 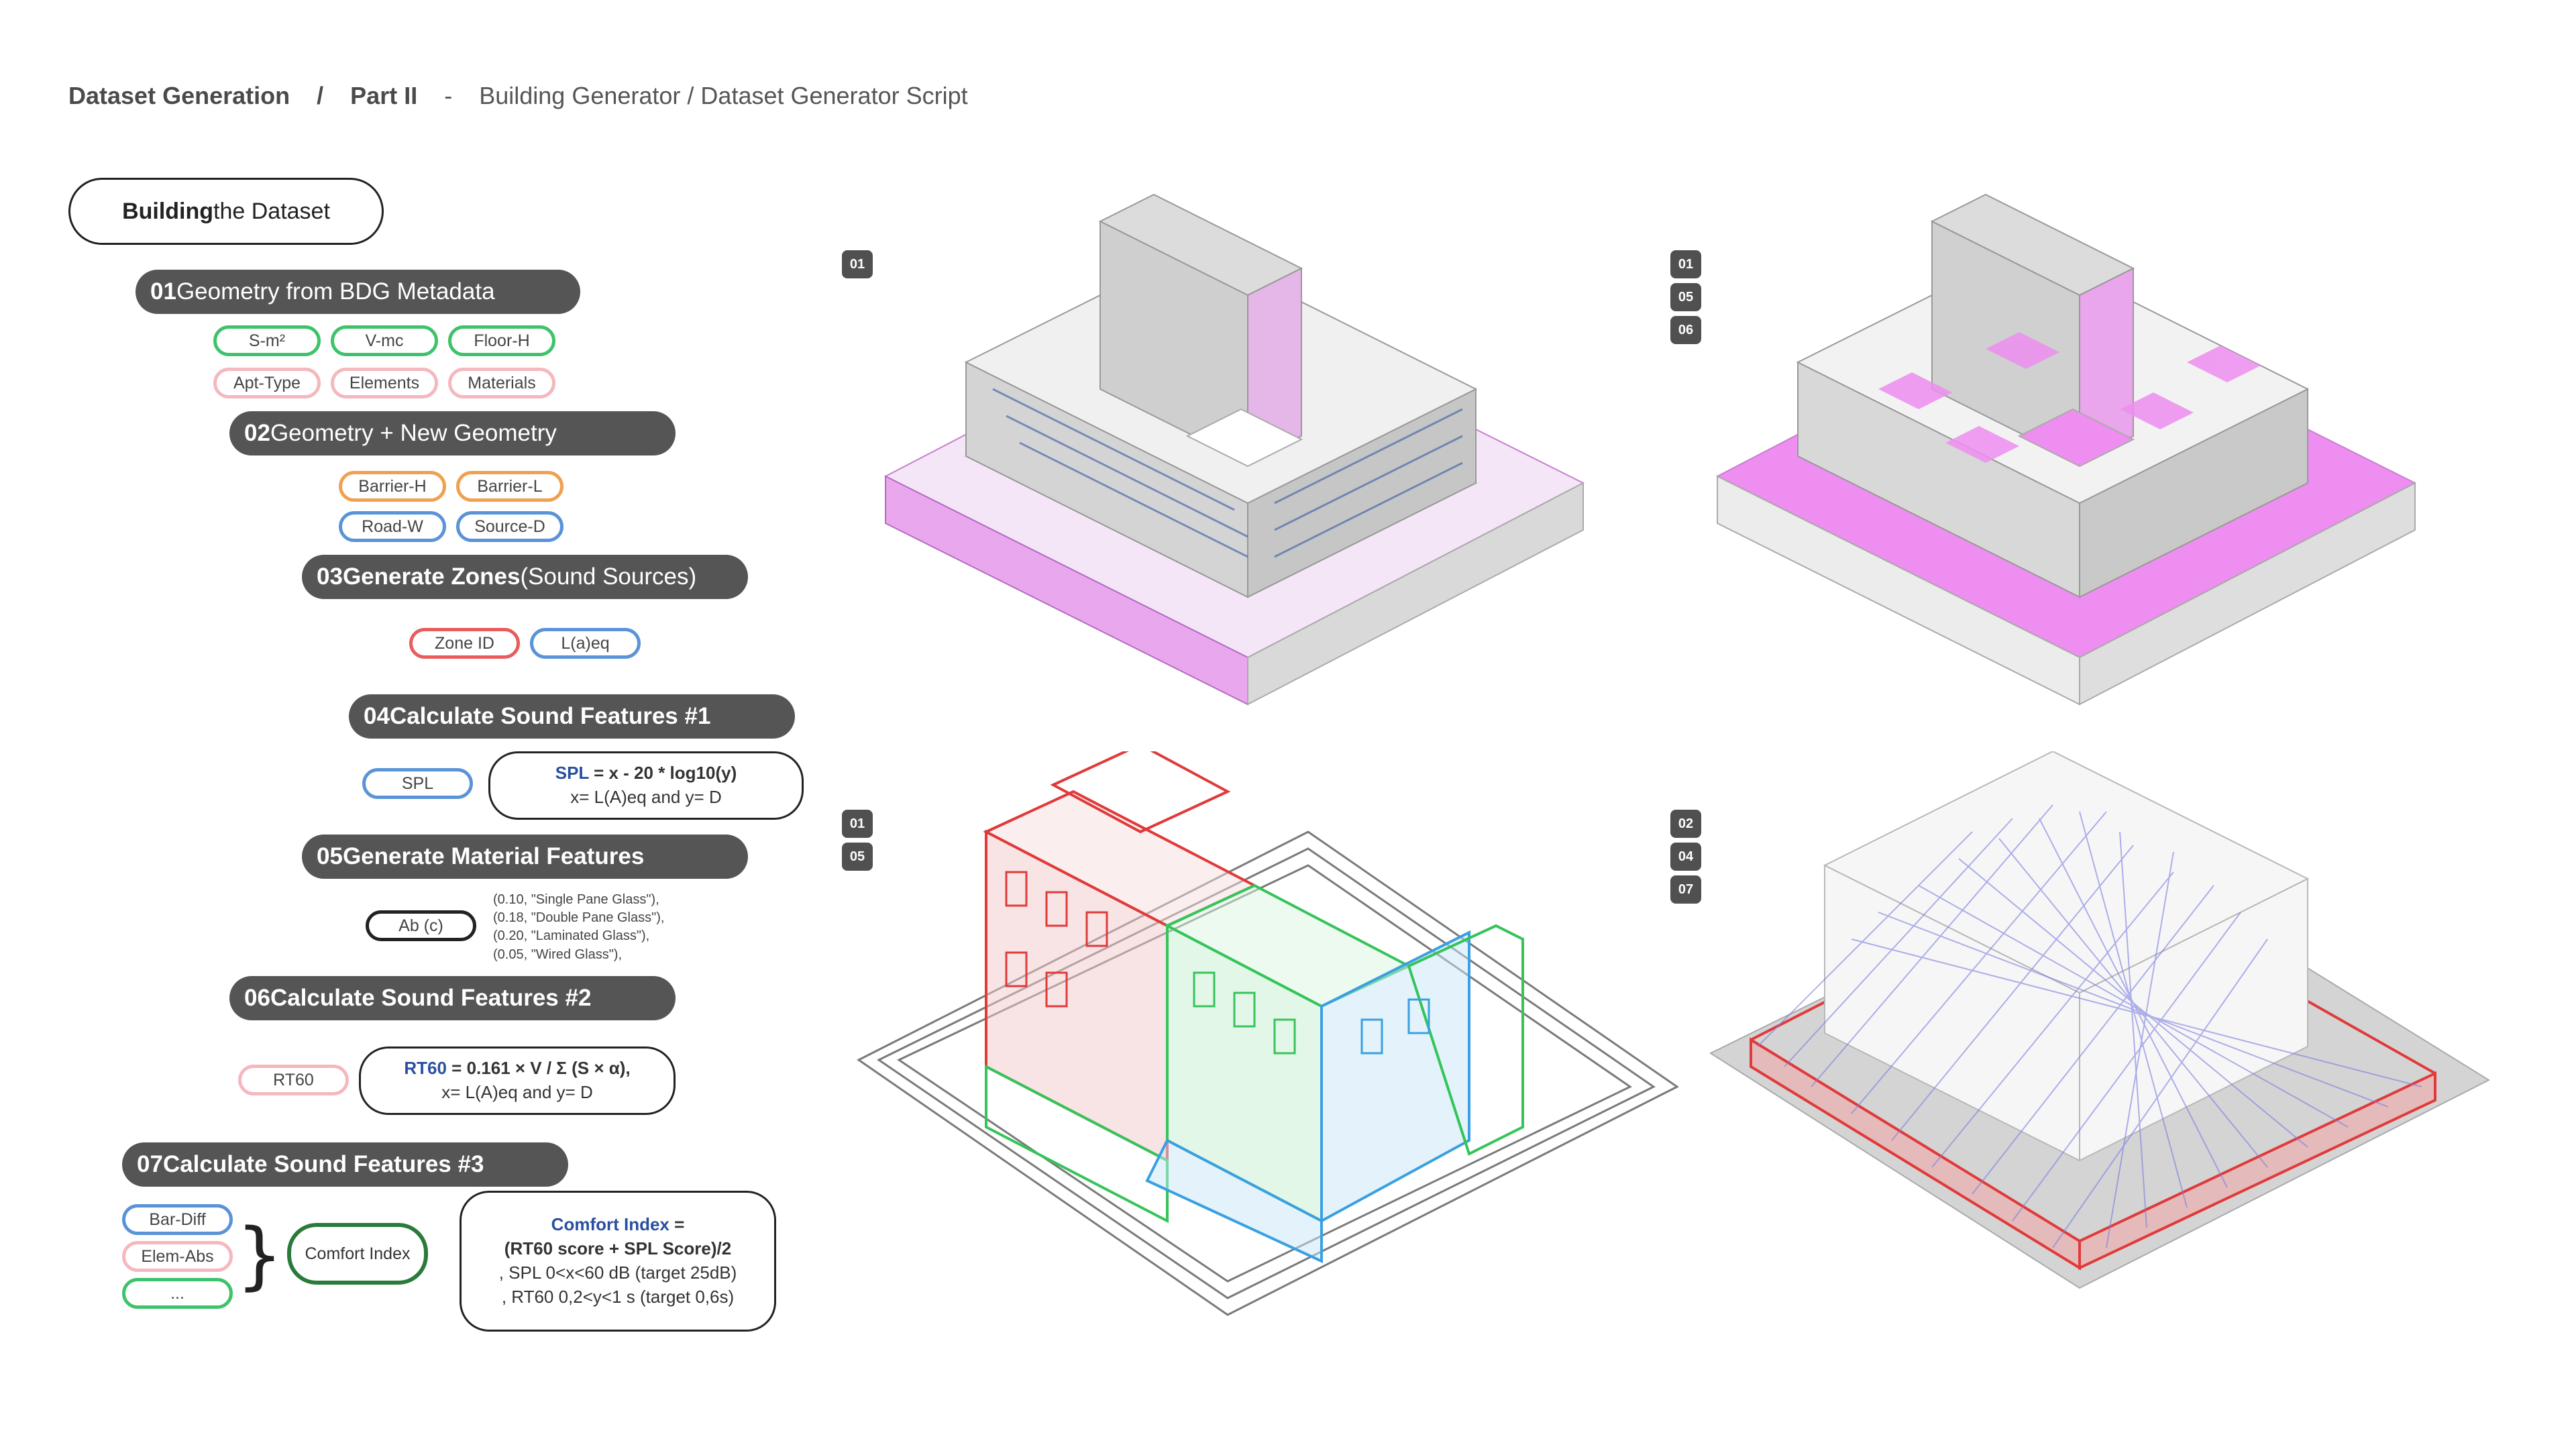 What do you see at coordinates (417, 783) in the screenshot?
I see `tag-spl: SPL` at bounding box center [417, 783].